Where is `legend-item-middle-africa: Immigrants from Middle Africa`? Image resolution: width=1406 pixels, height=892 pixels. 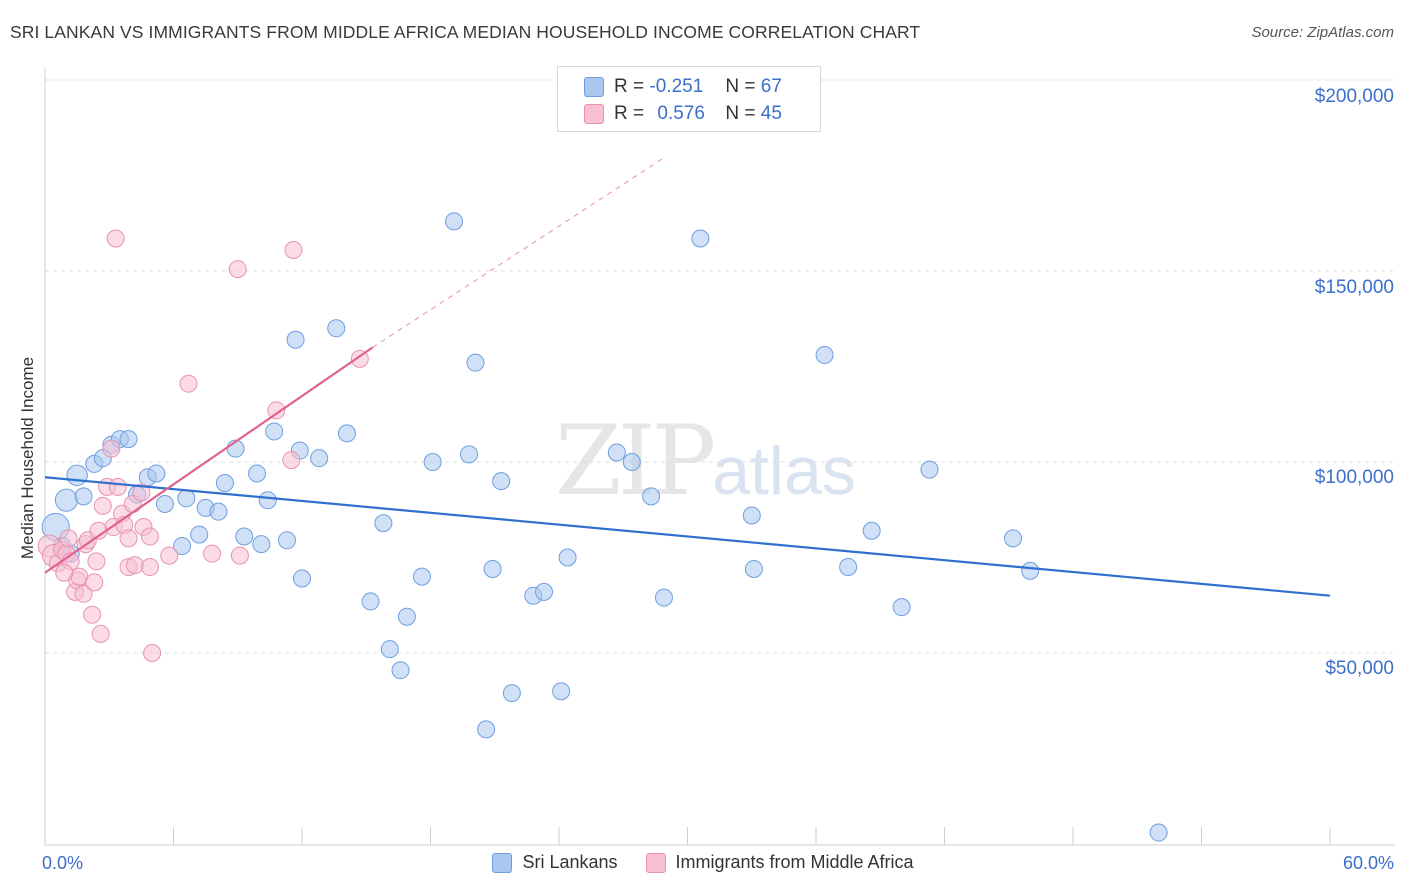
legend-item-middle-africa: Immigrants from Middle Africa is located at coordinates (779, 862).